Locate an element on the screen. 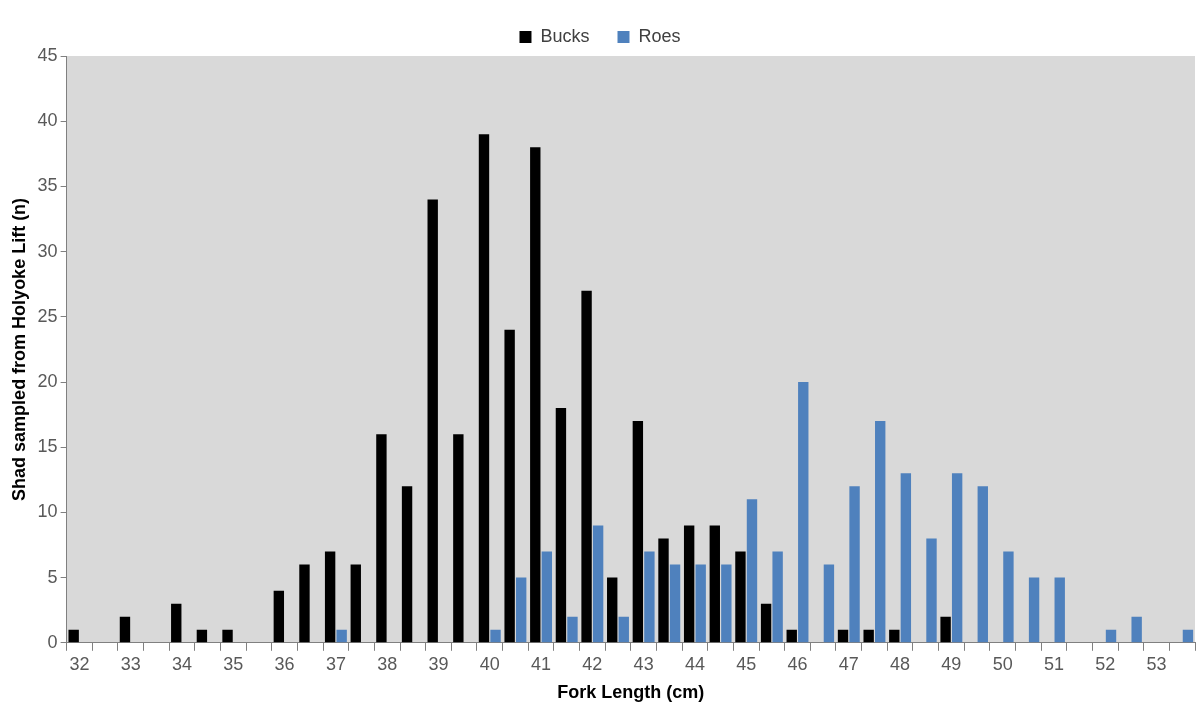 This screenshot has height=713, width=1199. x-tick-label: 43 is located at coordinates (643, 663).